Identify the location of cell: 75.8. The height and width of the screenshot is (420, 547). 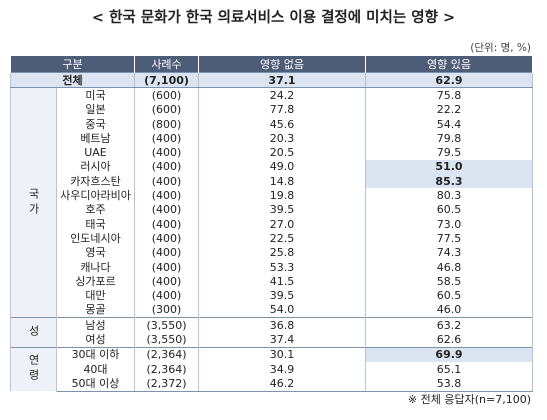
(449, 95).